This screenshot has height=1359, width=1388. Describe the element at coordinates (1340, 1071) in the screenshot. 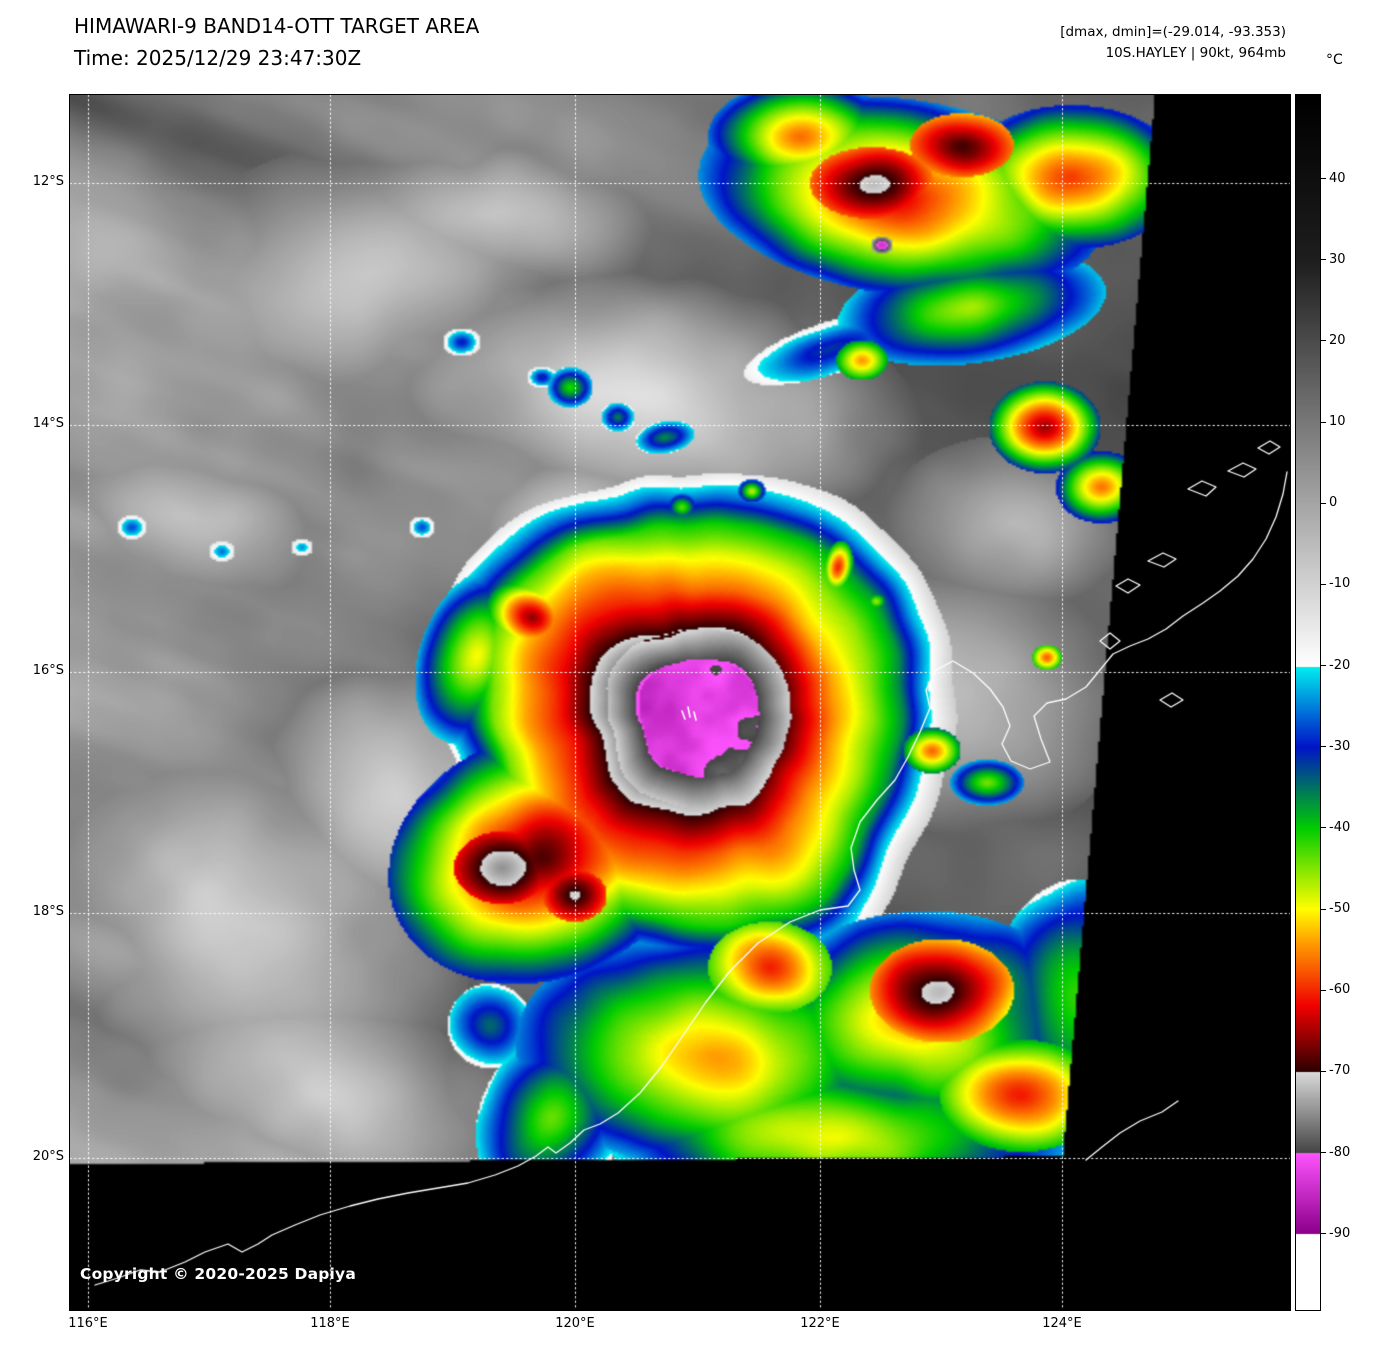

I see `colorbar-tick-label: -70` at that location.